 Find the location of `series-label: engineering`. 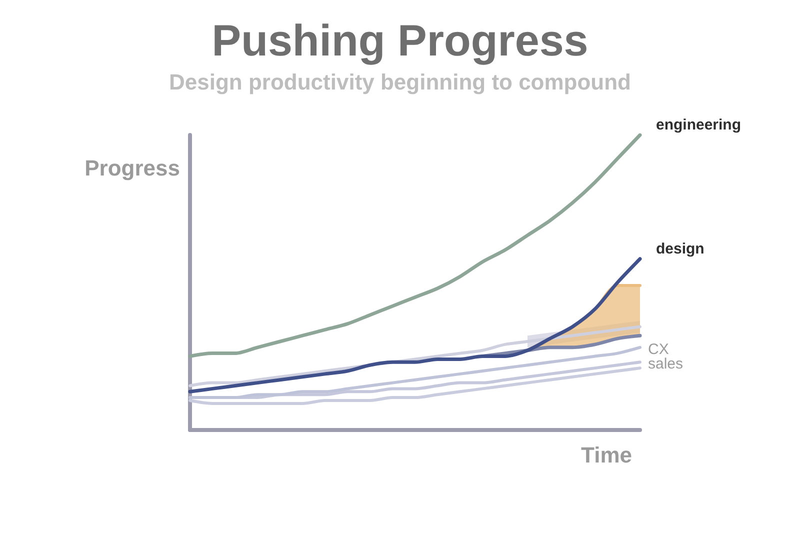

series-label: engineering is located at coordinates (699, 125).